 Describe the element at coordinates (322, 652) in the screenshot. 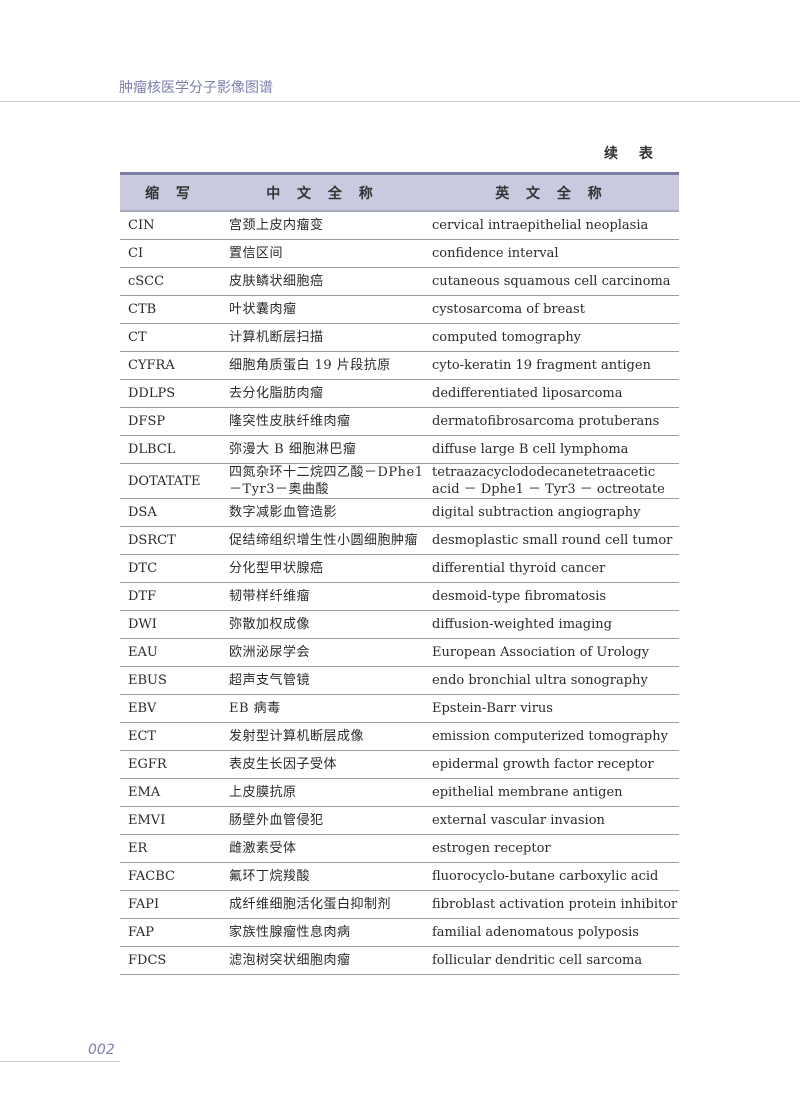

I see `chinese-cell: 欧洲泌尿学会` at that location.